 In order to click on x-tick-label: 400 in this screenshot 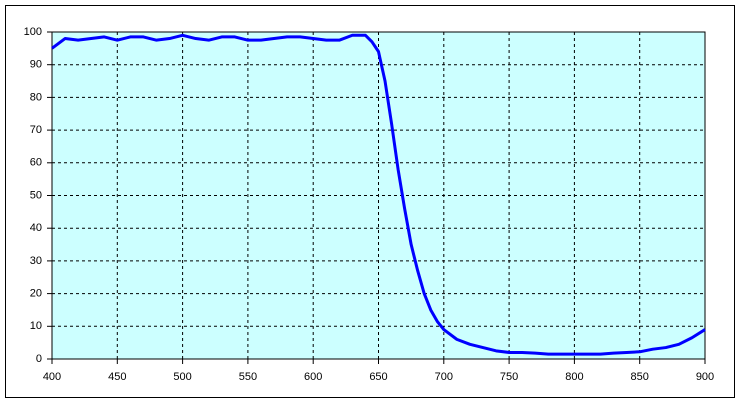, I will do `click(52, 377)`.